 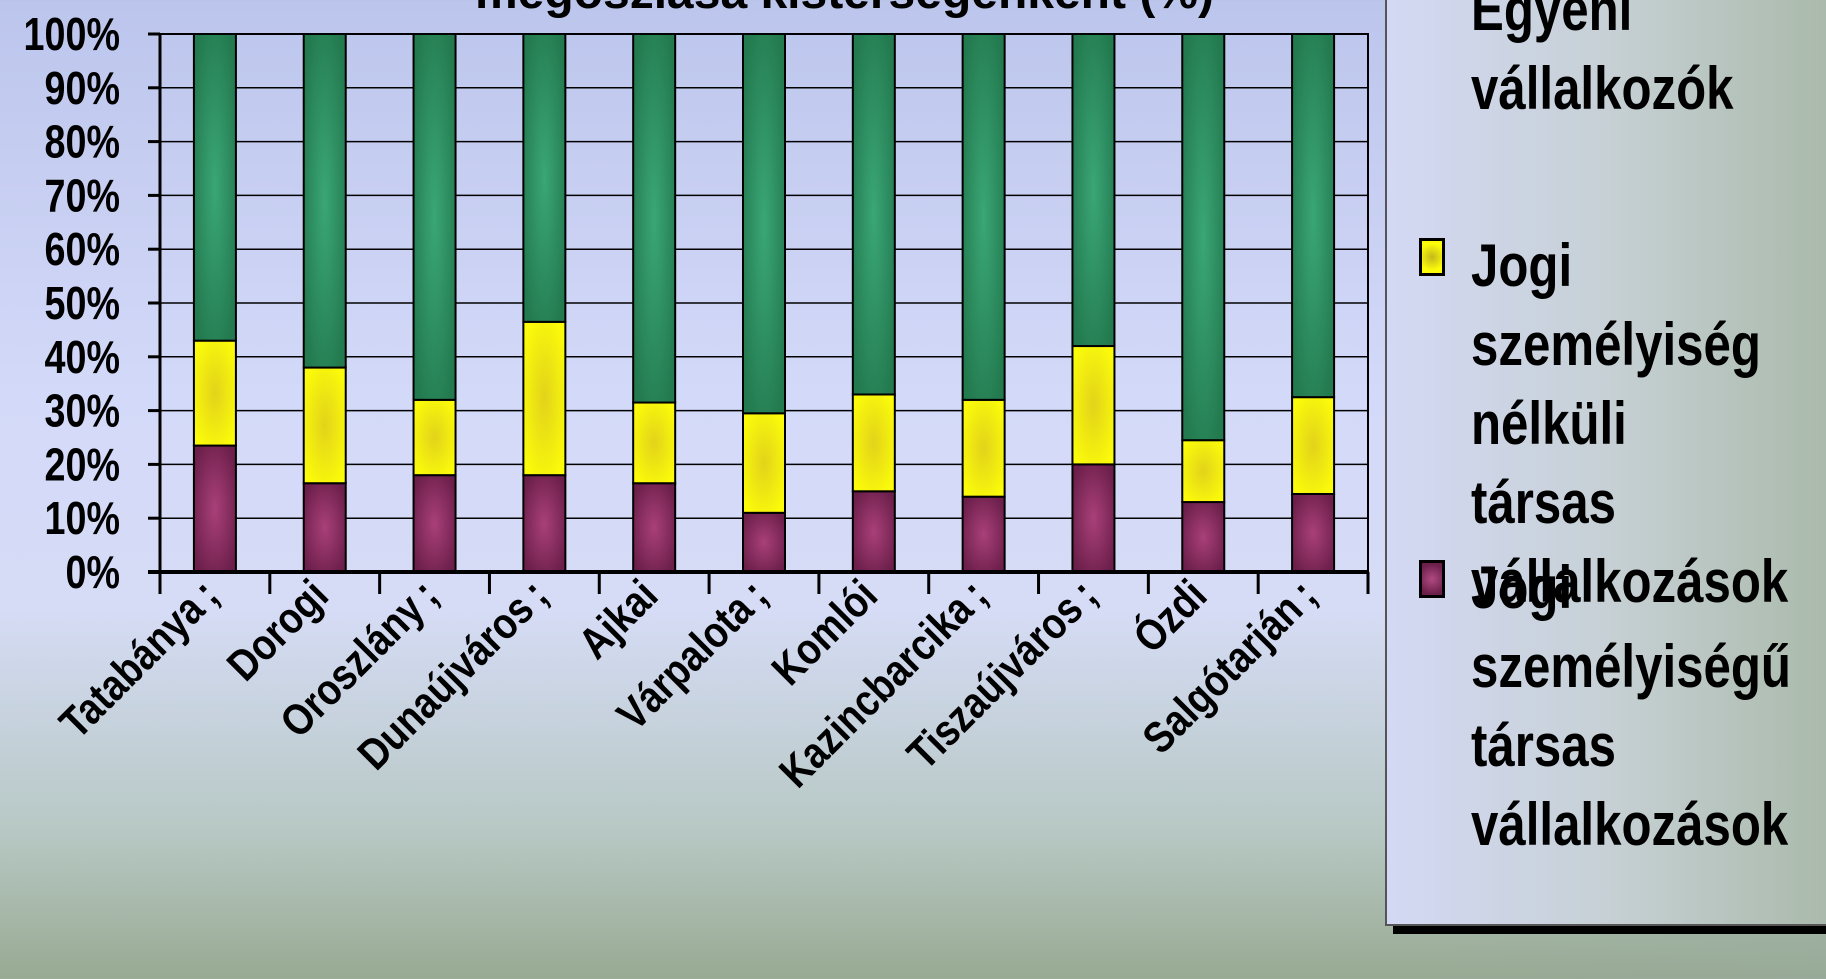 I want to click on chart-title: megoszlása kistérségenként (%), so click(x=844, y=9).